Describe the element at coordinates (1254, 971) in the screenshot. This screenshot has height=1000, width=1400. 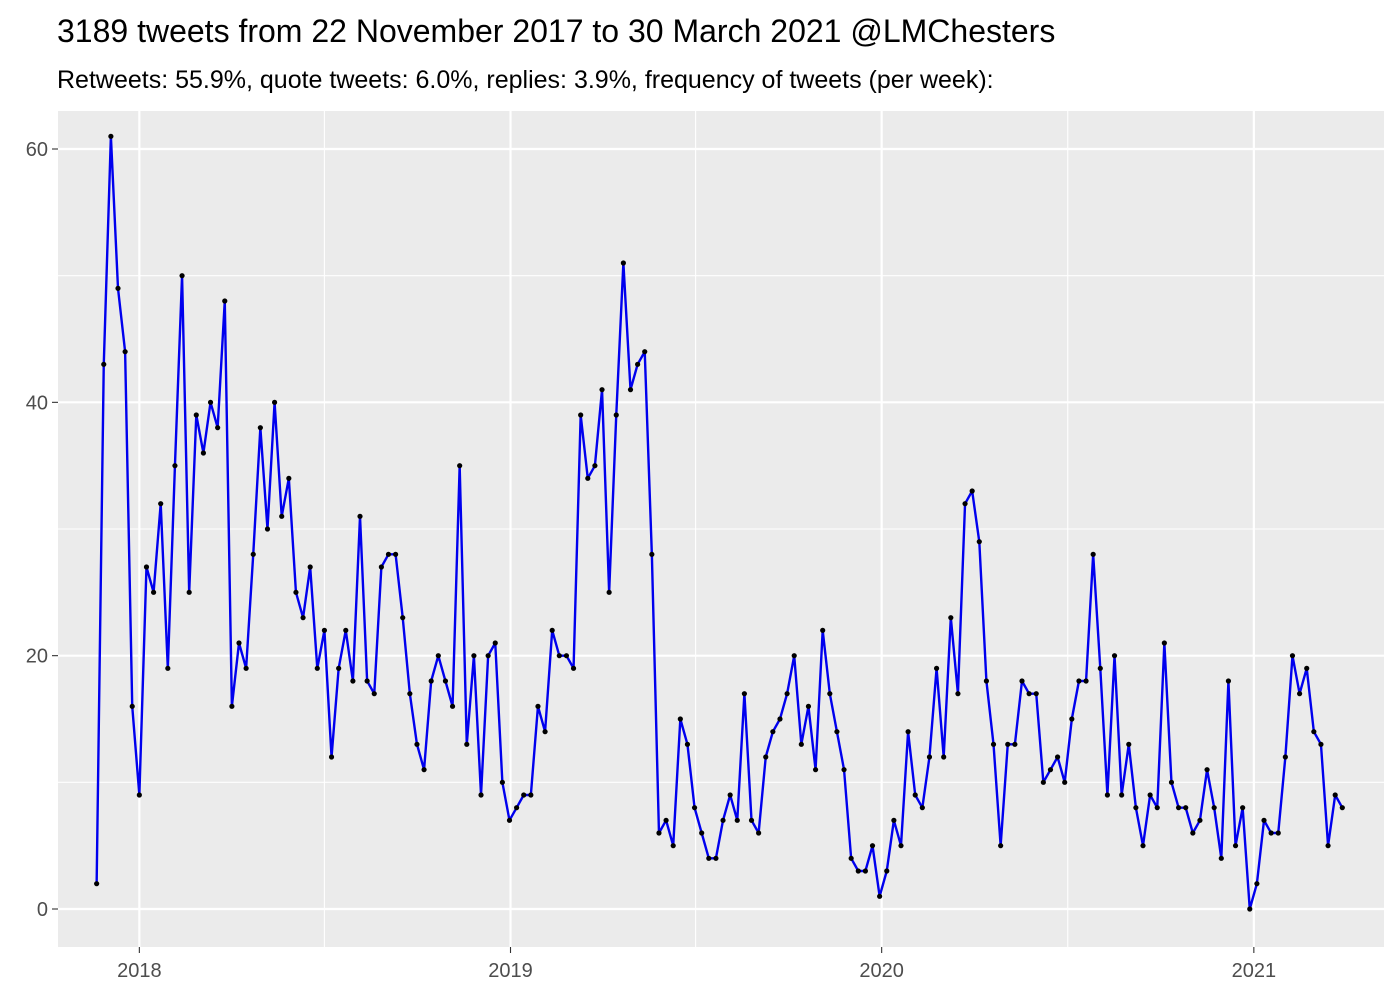
I see `x-tick-label: 2021` at that location.